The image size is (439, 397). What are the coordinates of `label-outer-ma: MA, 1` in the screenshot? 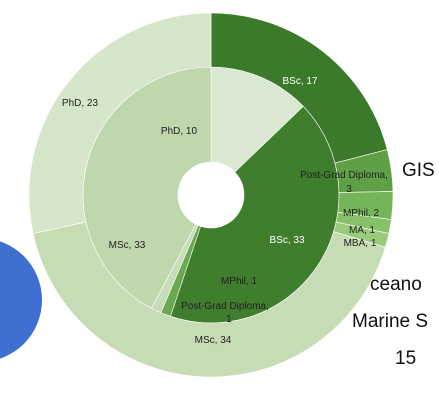 It's located at (362, 230).